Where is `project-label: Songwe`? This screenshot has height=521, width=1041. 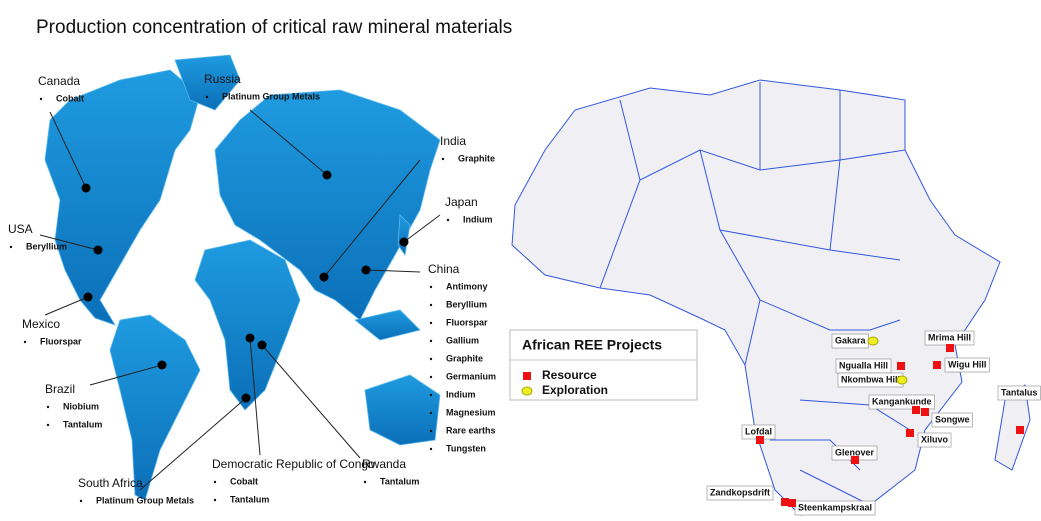
project-label: Songwe is located at coordinates (952, 419).